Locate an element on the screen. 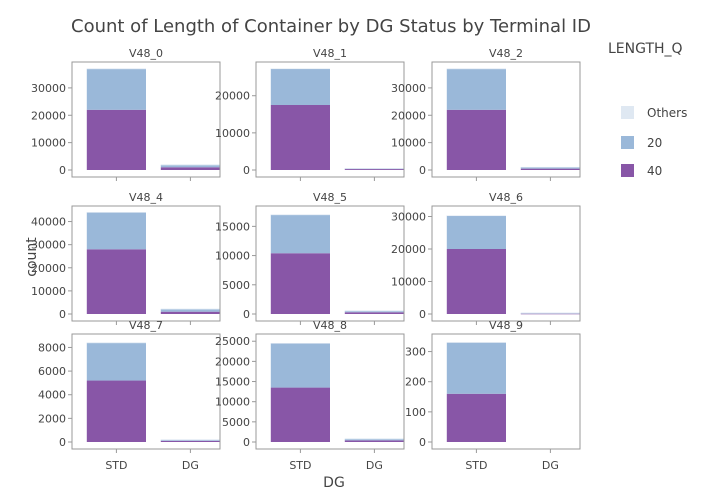 The image size is (704, 500). y-tick-label-v48-4-3: 30000 is located at coordinates (48, 245).